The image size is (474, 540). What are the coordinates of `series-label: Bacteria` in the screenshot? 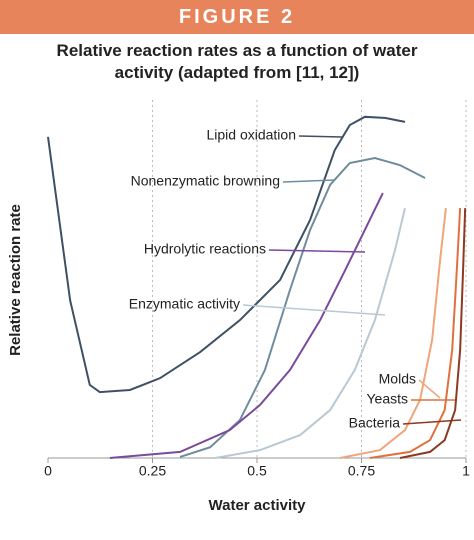 It's located at (375, 423).